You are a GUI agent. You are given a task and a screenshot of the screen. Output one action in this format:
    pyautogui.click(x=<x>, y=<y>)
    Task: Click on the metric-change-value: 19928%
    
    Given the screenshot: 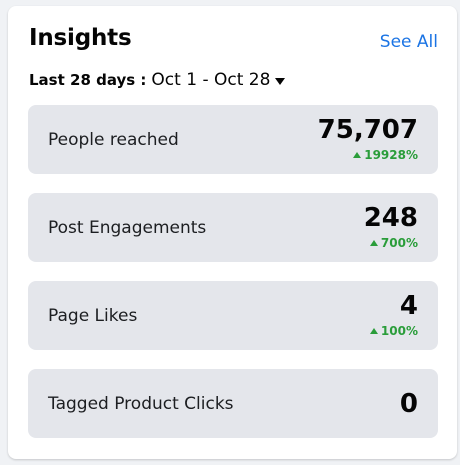 What is the action you would take?
    pyautogui.click(x=391, y=155)
    